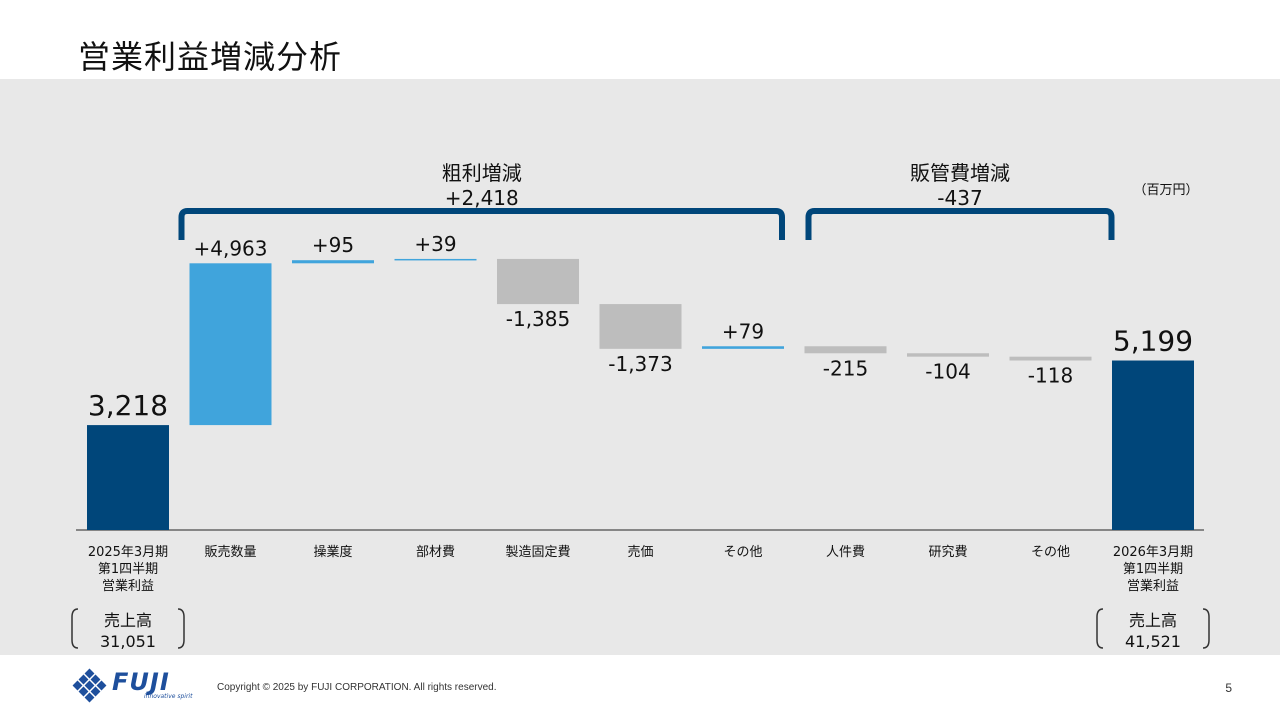 This screenshot has height=720, width=1280. What do you see at coordinates (845, 552) in the screenshot?
I see `category-label-7-0: 人件費` at bounding box center [845, 552].